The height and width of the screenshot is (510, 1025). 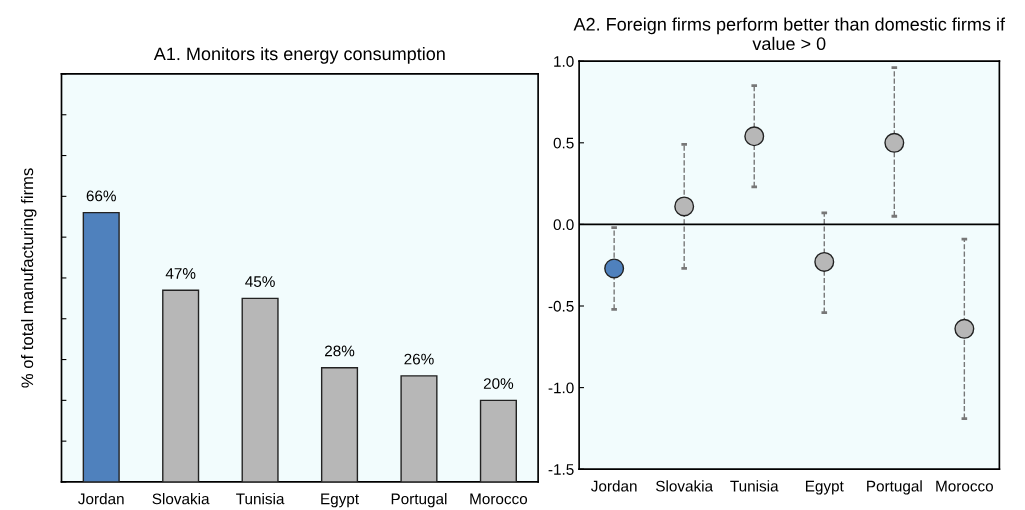 I want to click on data-label: 45%, so click(x=260, y=281).